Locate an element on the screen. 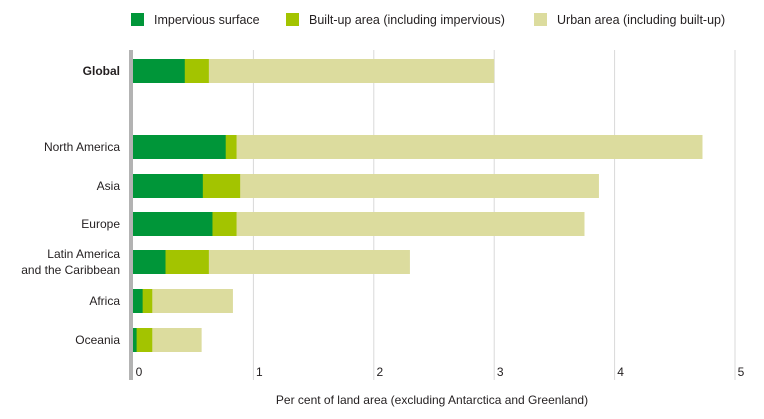 This screenshot has width=764, height=419. category-label-latin-america-and-the-caribbean: Latin America and the Caribbean is located at coordinates (70, 262).